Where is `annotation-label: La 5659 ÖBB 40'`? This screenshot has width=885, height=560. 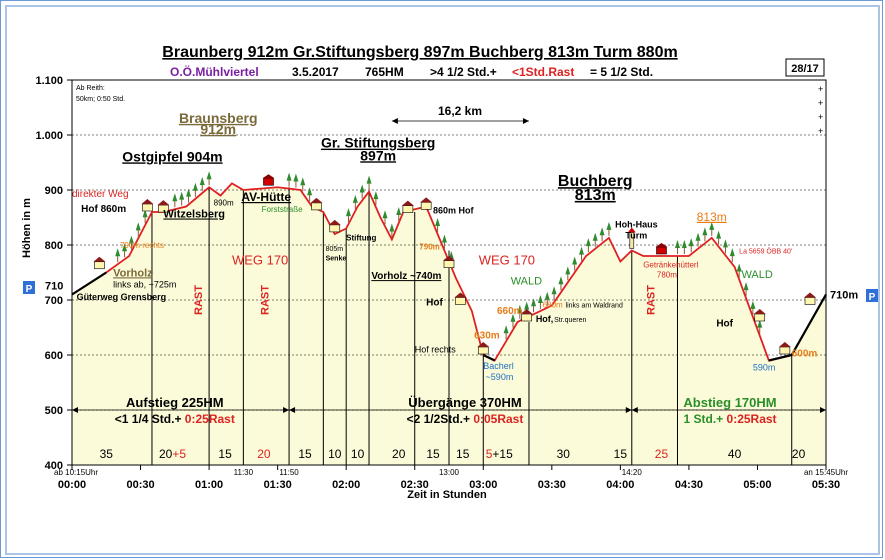
annotation-label: La 5659 ÖBB 40' is located at coordinates (765, 251).